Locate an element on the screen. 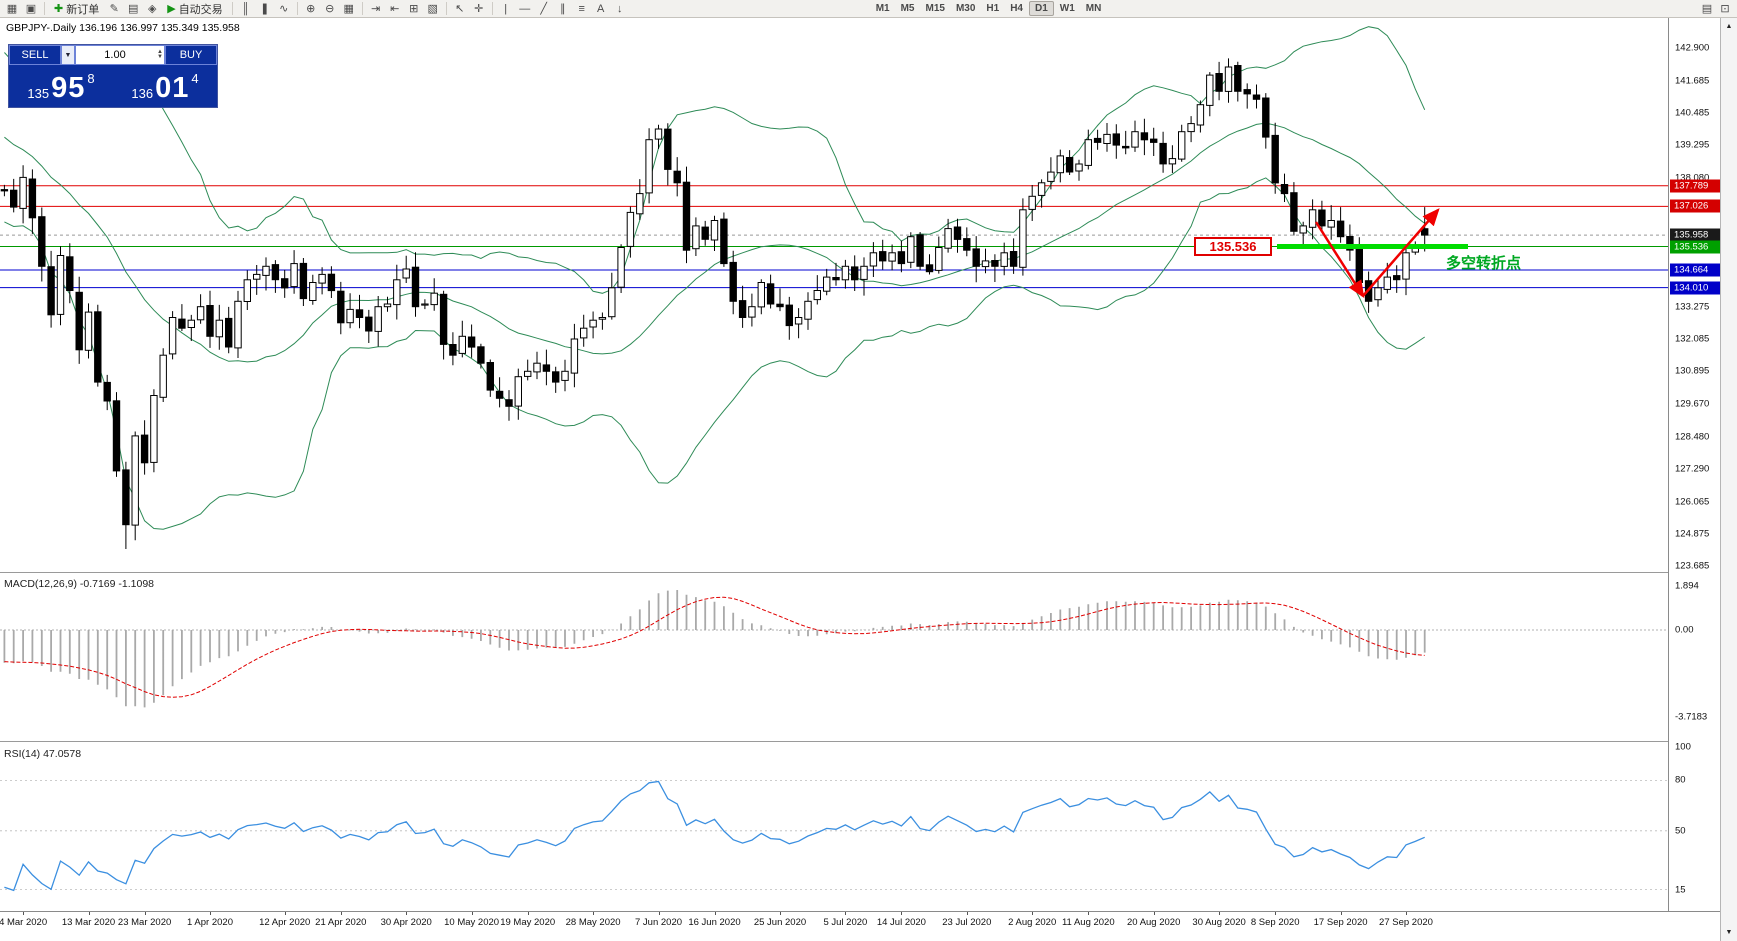 This screenshot has height=941, width=1737. macd-panel-separator is located at coordinates (860, 572).